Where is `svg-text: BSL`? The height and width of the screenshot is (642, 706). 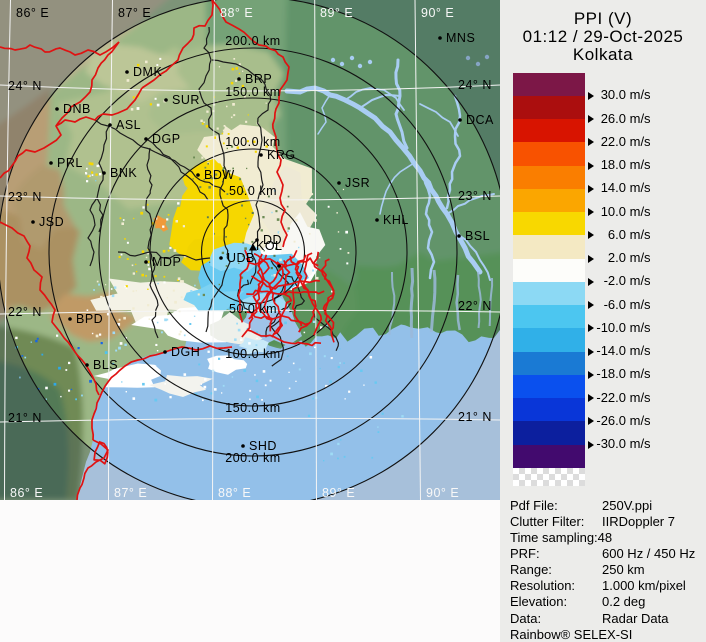 svg-text: BSL is located at coordinates (477, 236).